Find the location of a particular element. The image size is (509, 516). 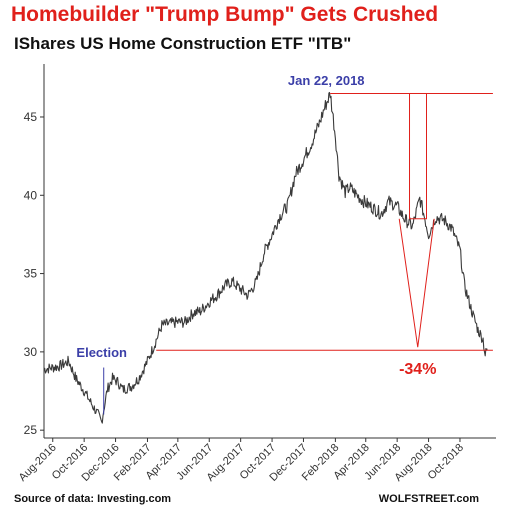

y-tick-label: 45 is located at coordinates (31, 117).